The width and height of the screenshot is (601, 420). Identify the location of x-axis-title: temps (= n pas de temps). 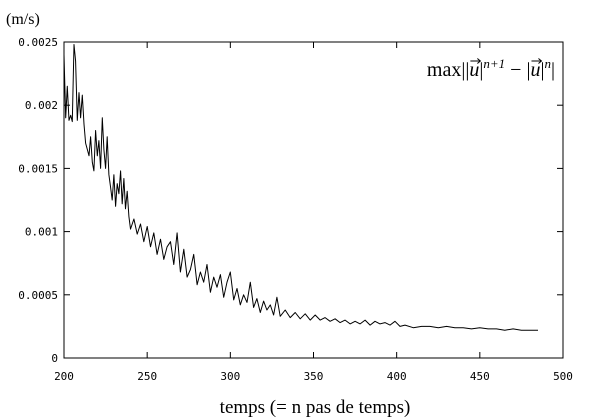
(315, 407).